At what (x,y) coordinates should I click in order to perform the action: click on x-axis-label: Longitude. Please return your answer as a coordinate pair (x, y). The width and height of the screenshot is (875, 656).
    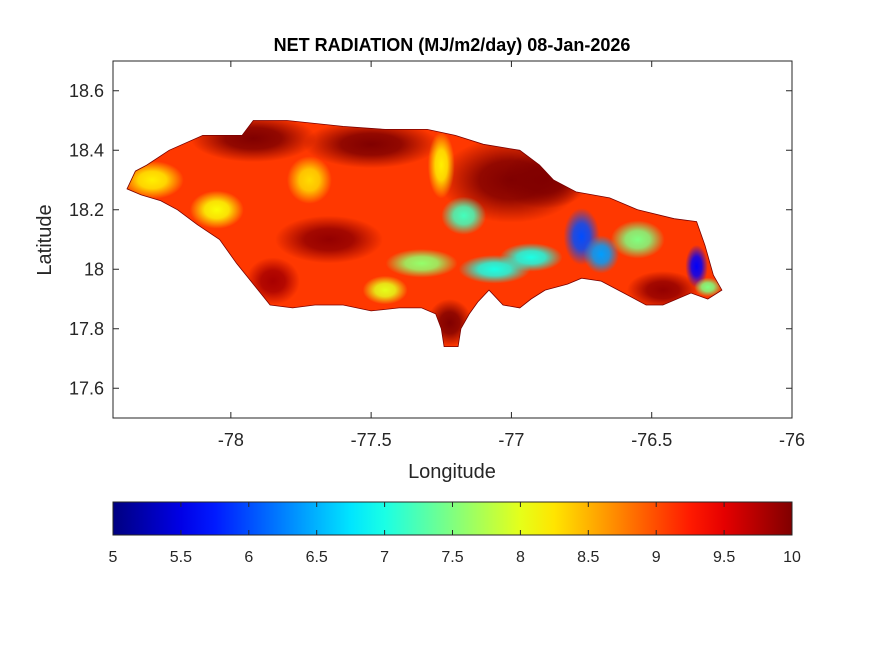
    Looking at the image, I should click on (452, 472).